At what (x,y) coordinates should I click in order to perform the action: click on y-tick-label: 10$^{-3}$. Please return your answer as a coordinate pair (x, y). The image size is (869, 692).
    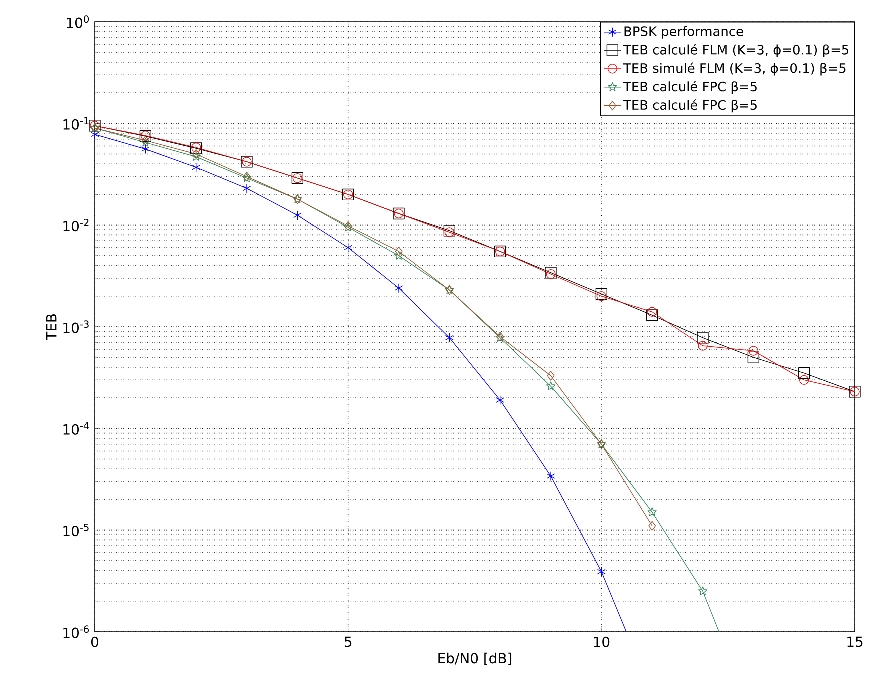
    Looking at the image, I should click on (76, 327).